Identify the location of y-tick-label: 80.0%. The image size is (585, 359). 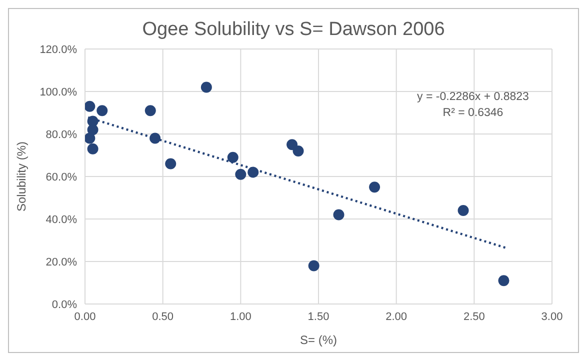
(62, 134).